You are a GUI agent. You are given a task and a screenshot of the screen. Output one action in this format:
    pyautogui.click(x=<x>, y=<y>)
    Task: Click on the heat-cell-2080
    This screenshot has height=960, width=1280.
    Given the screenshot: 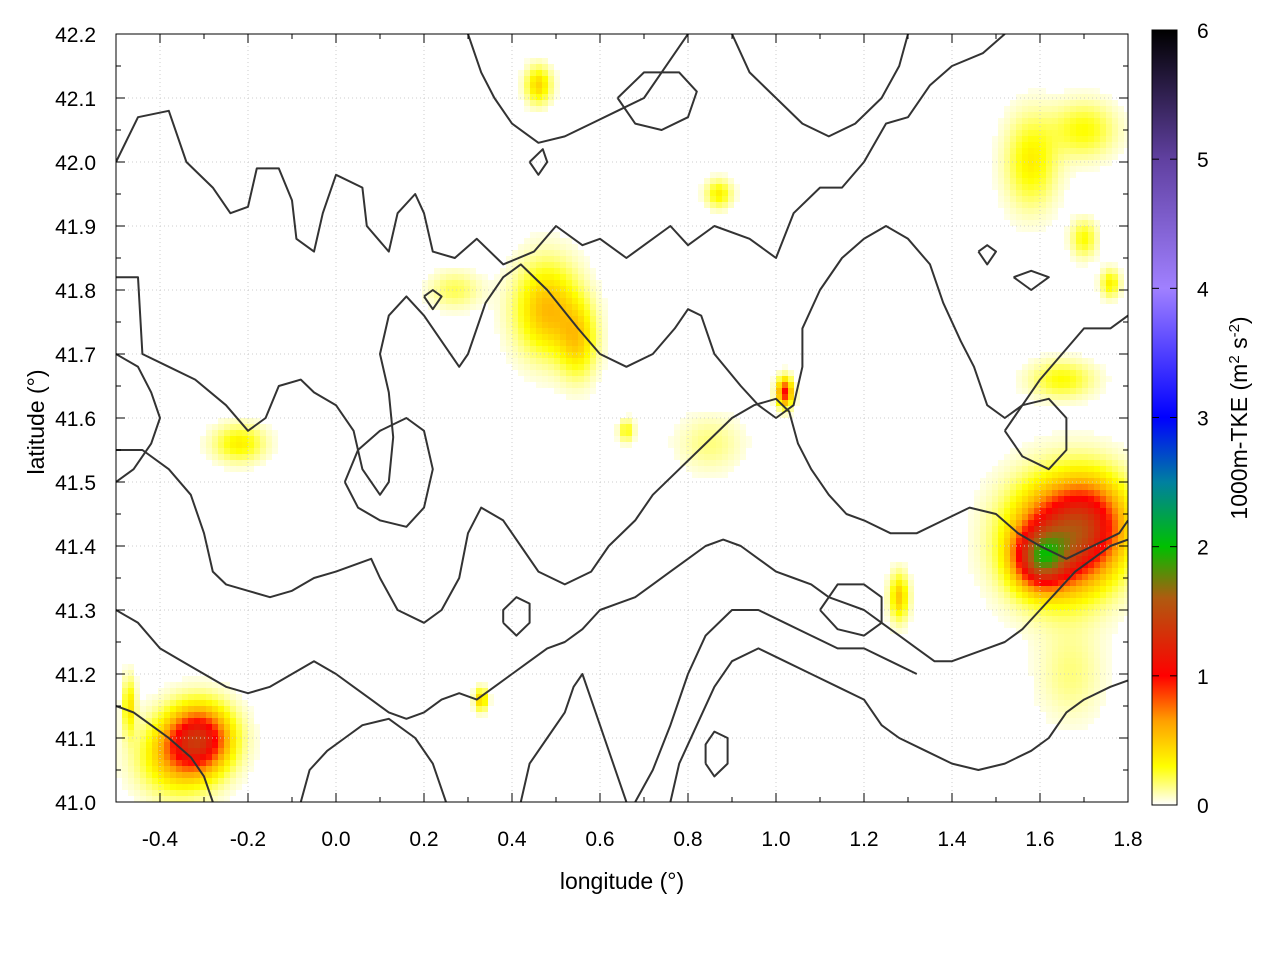 What is the action you would take?
    pyautogui.click(x=1085, y=589)
    